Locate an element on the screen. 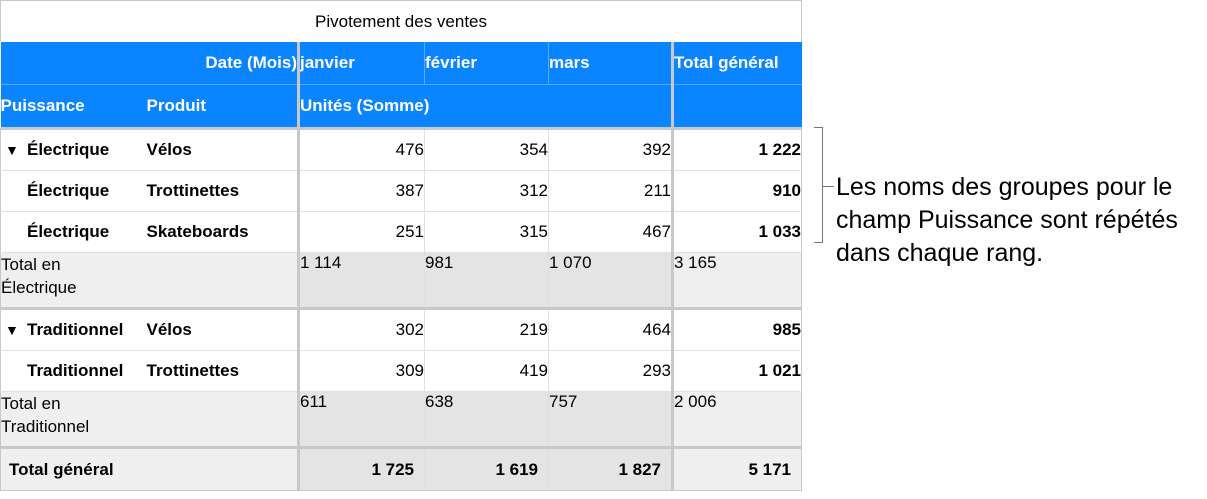  row-total-cell: 1 021 is located at coordinates (737, 371).